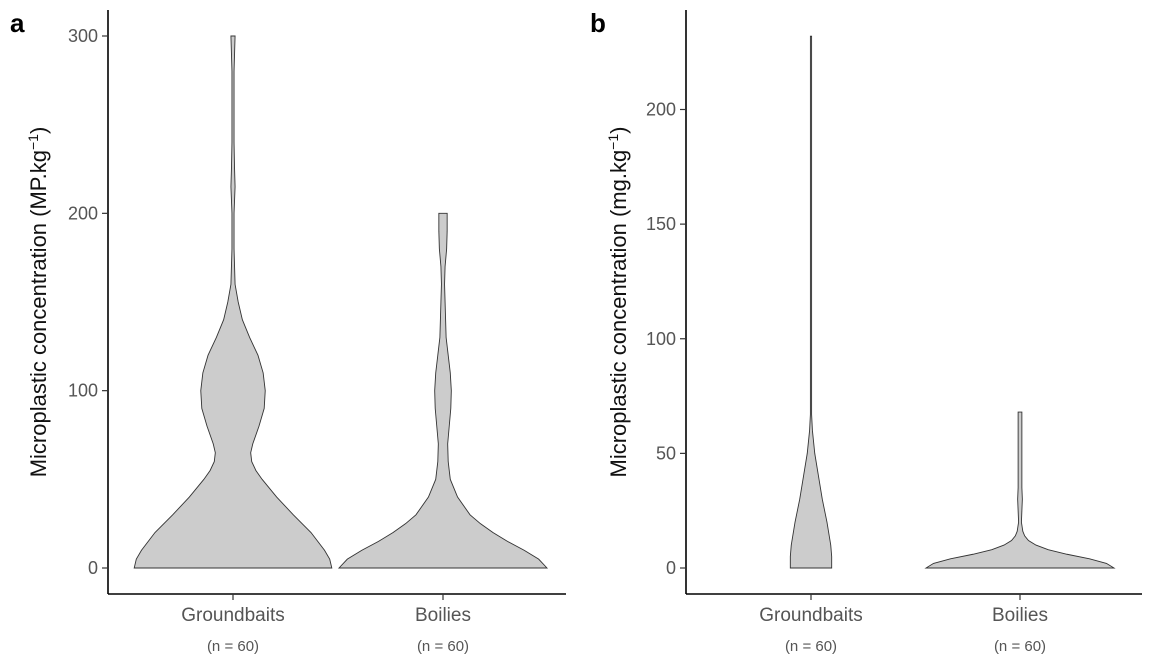 This screenshot has height=658, width=1152. I want to click on panel-b-y-axis-title: Microplastic concentration (mg.kg−1), so click(618, 302).